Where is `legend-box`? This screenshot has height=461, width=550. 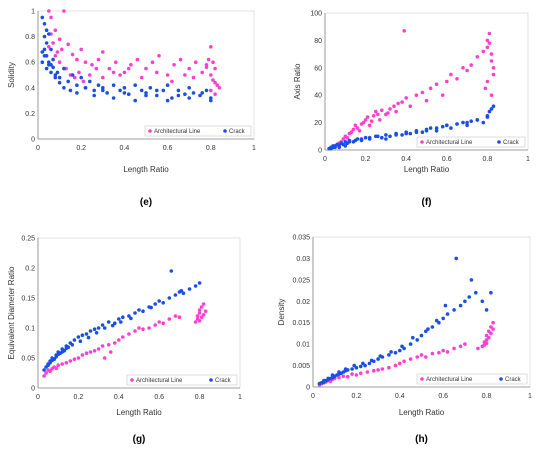 legend-box is located at coordinates (472, 379).